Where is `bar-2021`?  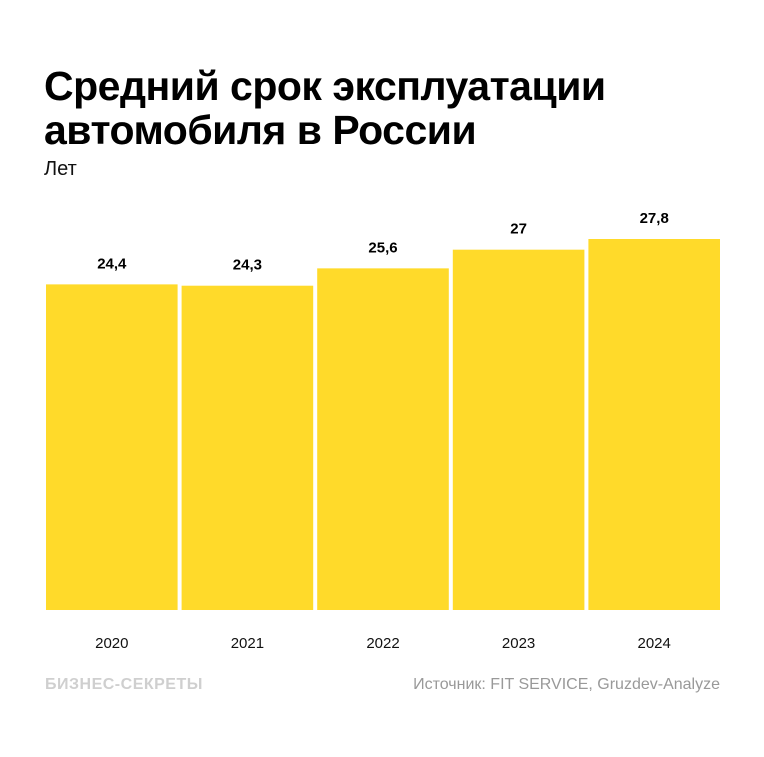 bar-2021 is located at coordinates (247, 447).